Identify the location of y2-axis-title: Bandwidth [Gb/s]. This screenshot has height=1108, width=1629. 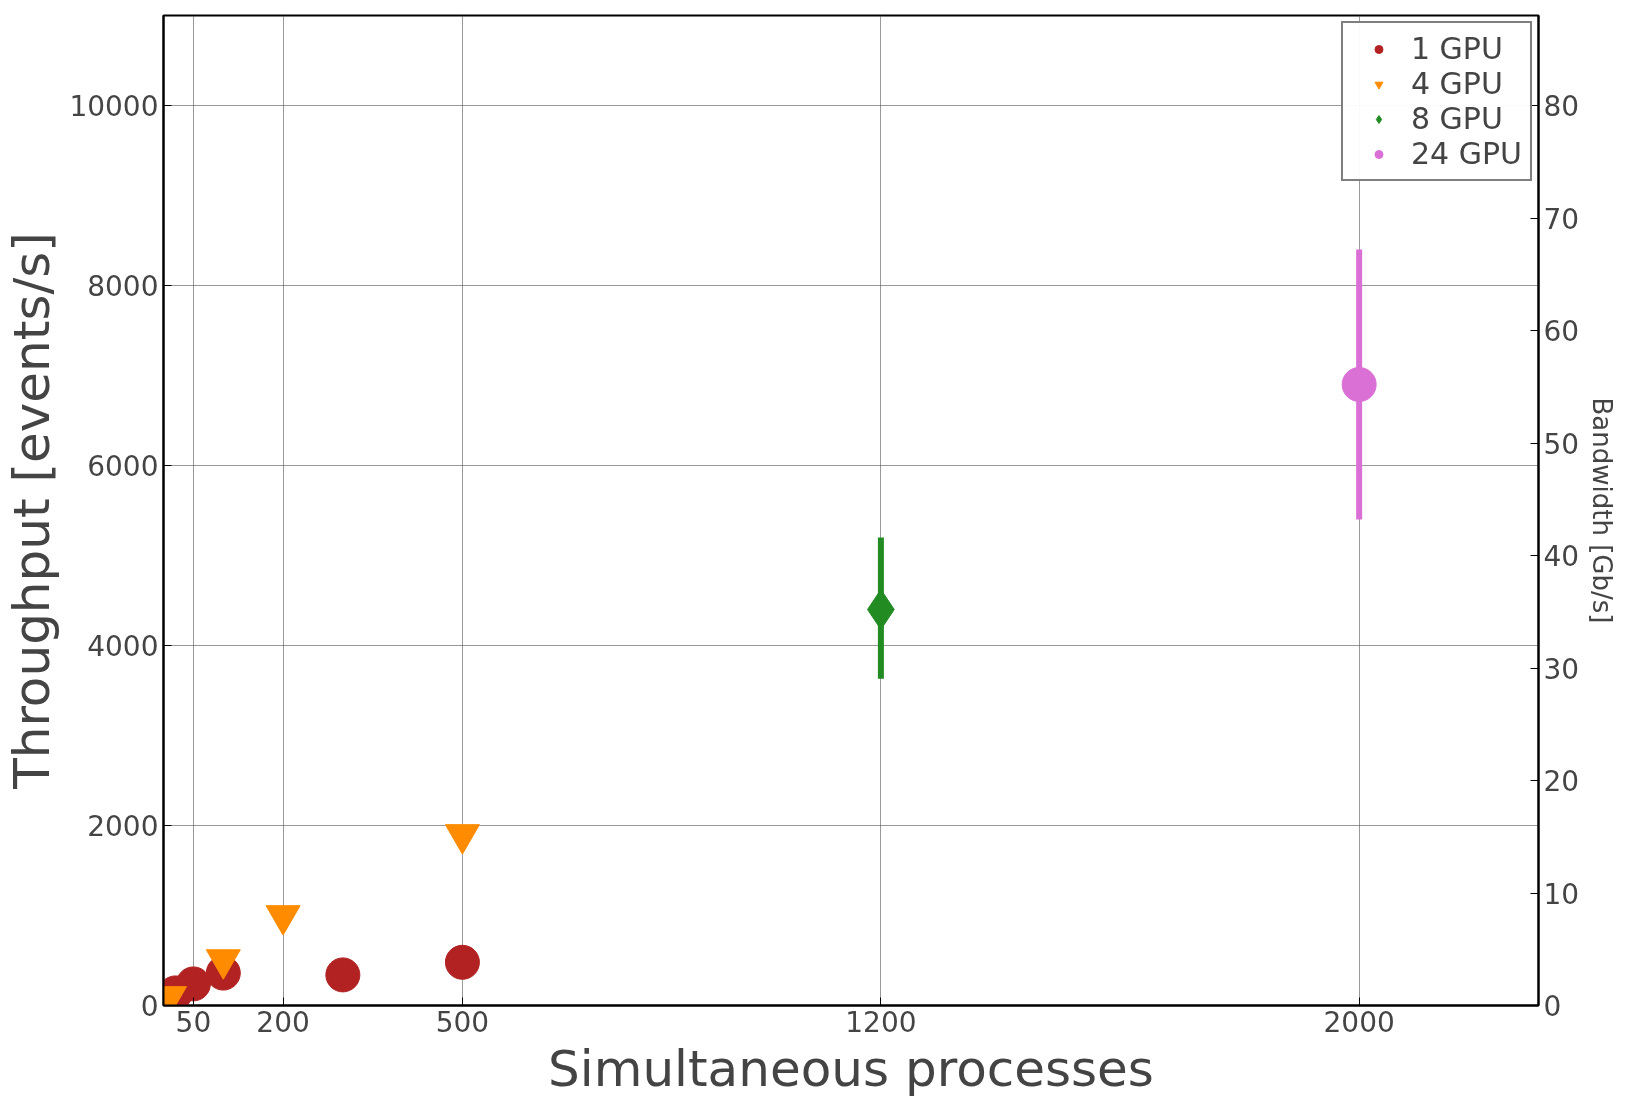
(1602, 510).